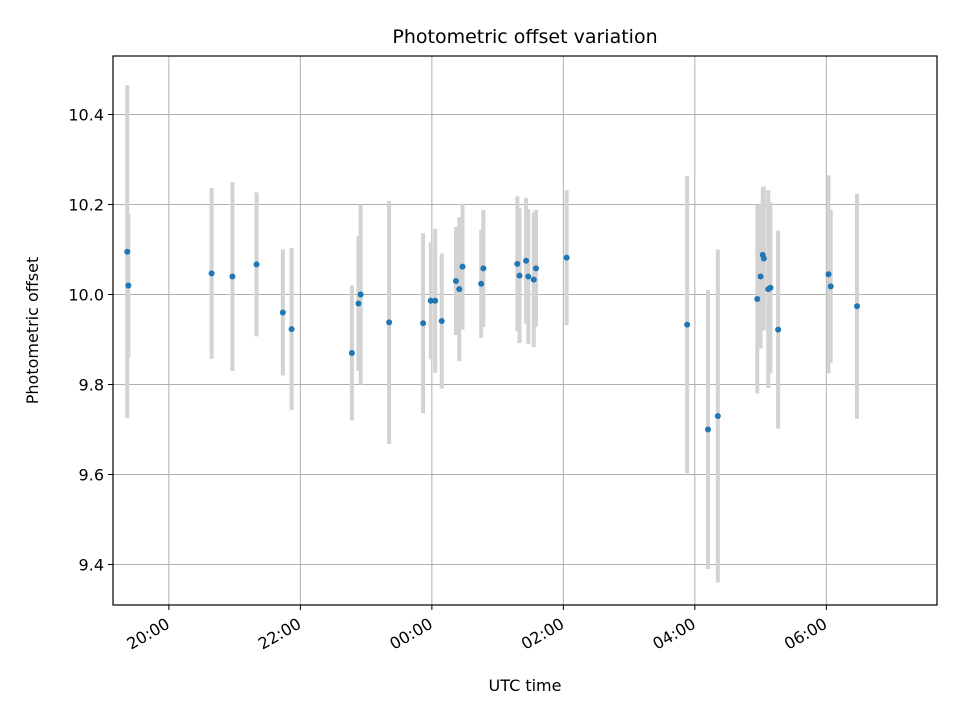 The image size is (960, 720). Describe the element at coordinates (86, 205) in the screenshot. I see `y-tick-label: 10.2` at that location.